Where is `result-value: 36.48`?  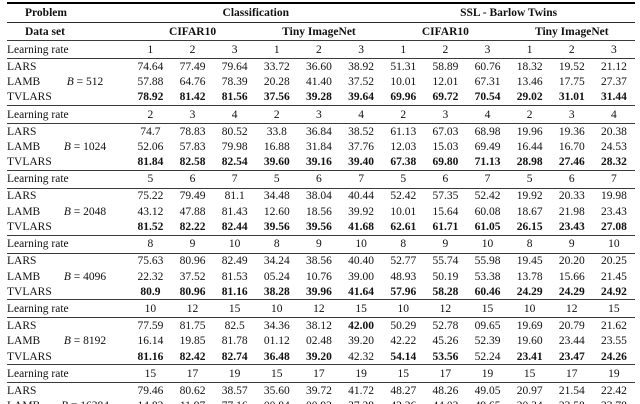 result-value: 36.48 is located at coordinates (276, 356).